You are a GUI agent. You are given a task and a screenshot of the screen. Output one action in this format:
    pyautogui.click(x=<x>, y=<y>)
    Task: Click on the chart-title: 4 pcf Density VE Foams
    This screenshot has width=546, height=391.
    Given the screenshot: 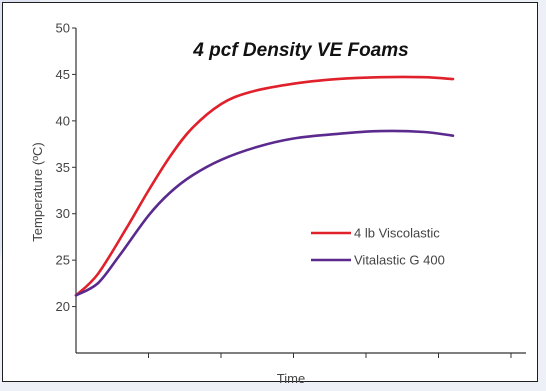 What is the action you would take?
    pyautogui.click(x=300, y=50)
    